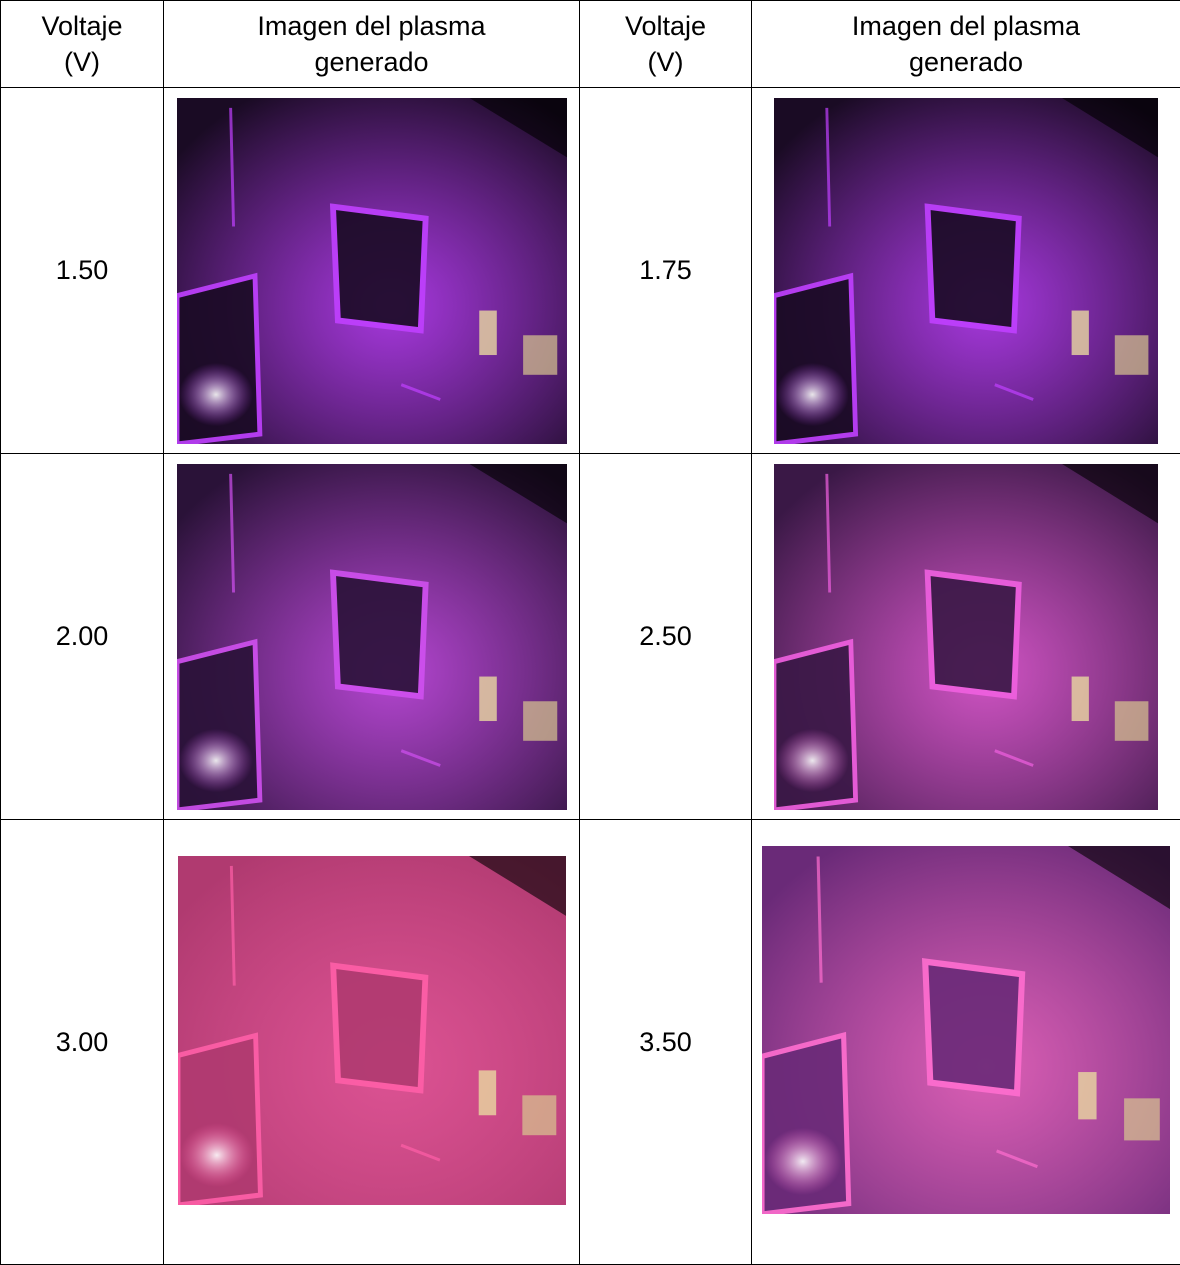  I want to click on image-header-left: Imagen del plasma generado, so click(372, 44).